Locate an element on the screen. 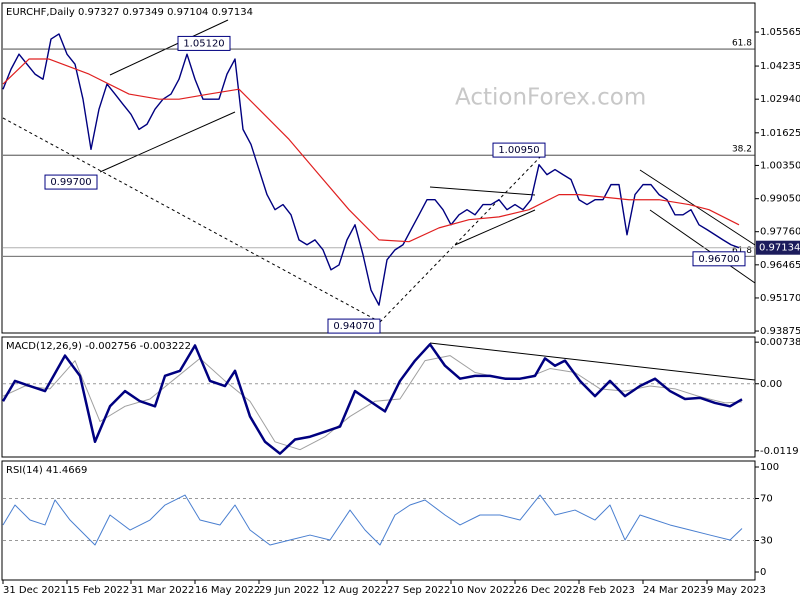 This screenshot has height=600, width=800. price-annotation: 1.00950 is located at coordinates (518, 150).